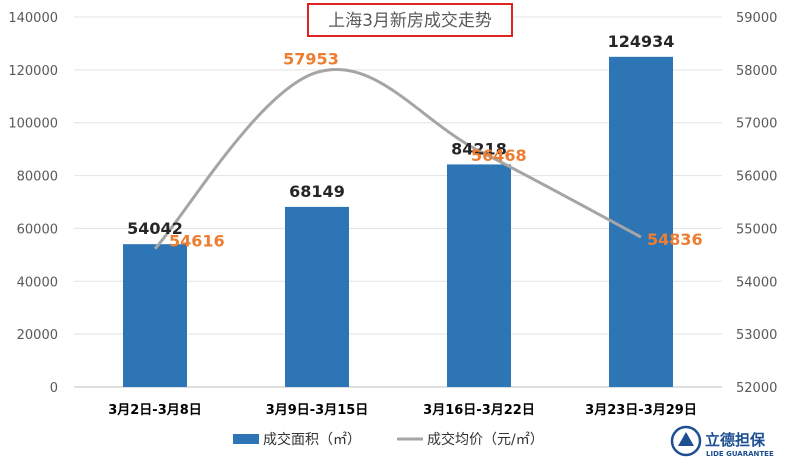 The width and height of the screenshot is (788, 464). What do you see at coordinates (740, 454) in the screenshot?
I see `logo-text-en: LIDE GUARANTEE` at bounding box center [740, 454].